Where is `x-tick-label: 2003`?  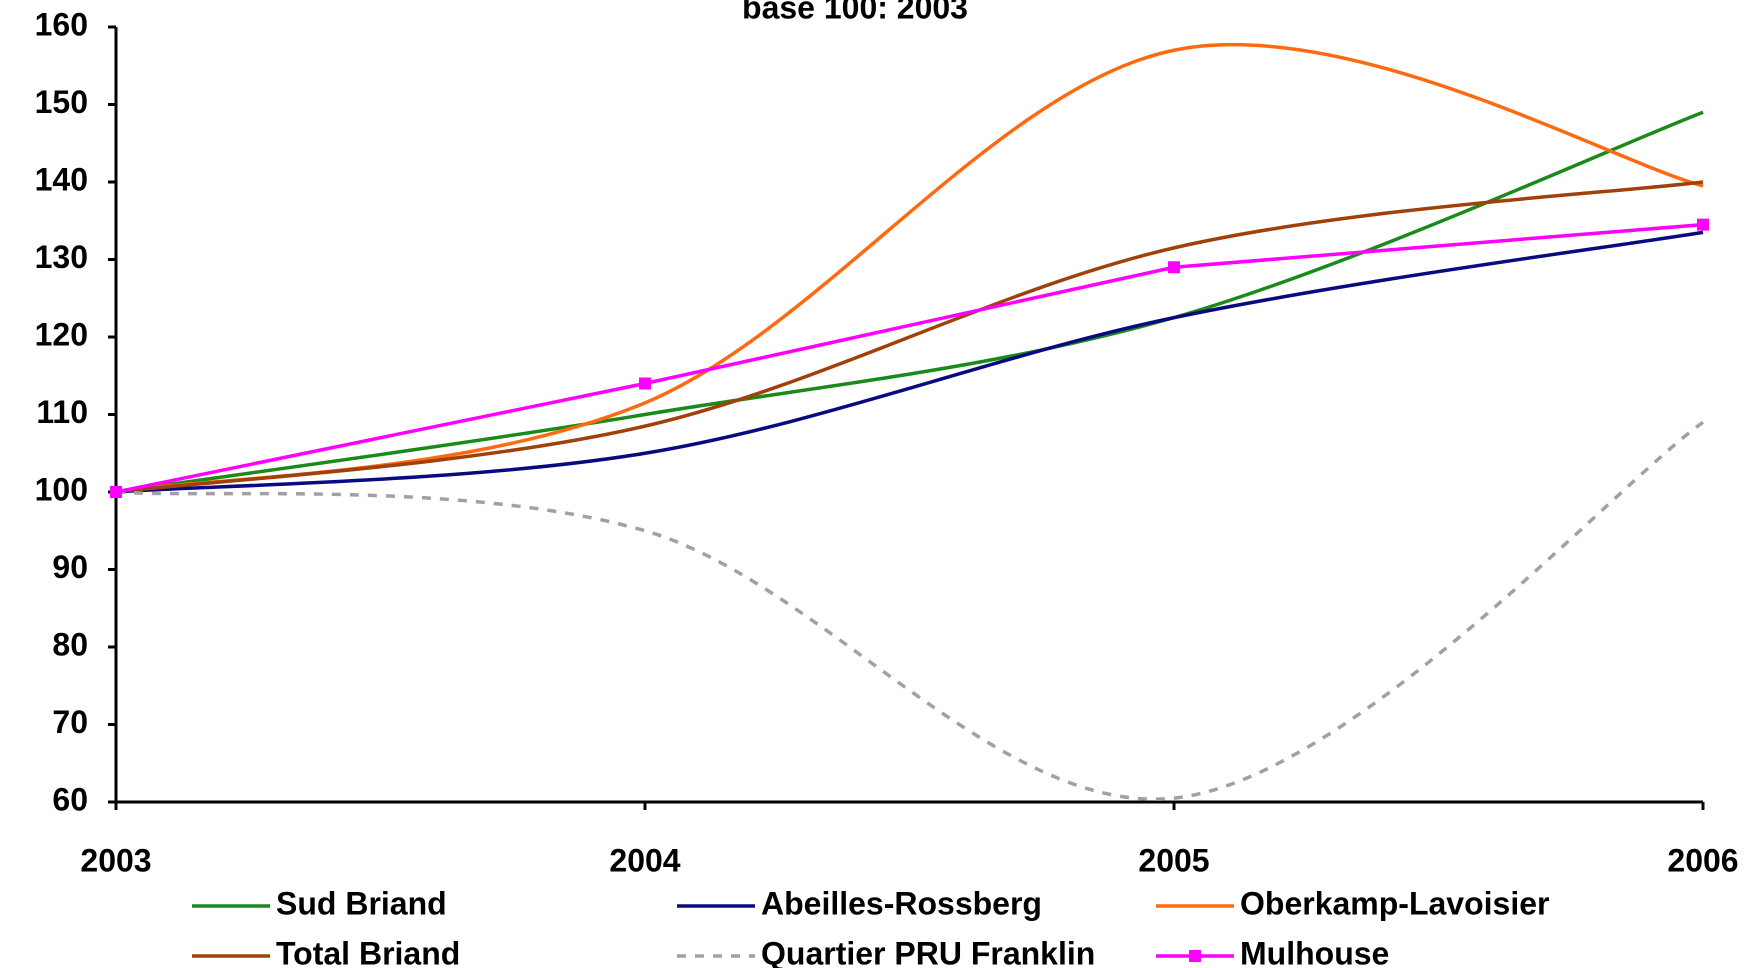 x-tick-label: 2003 is located at coordinates (115, 860).